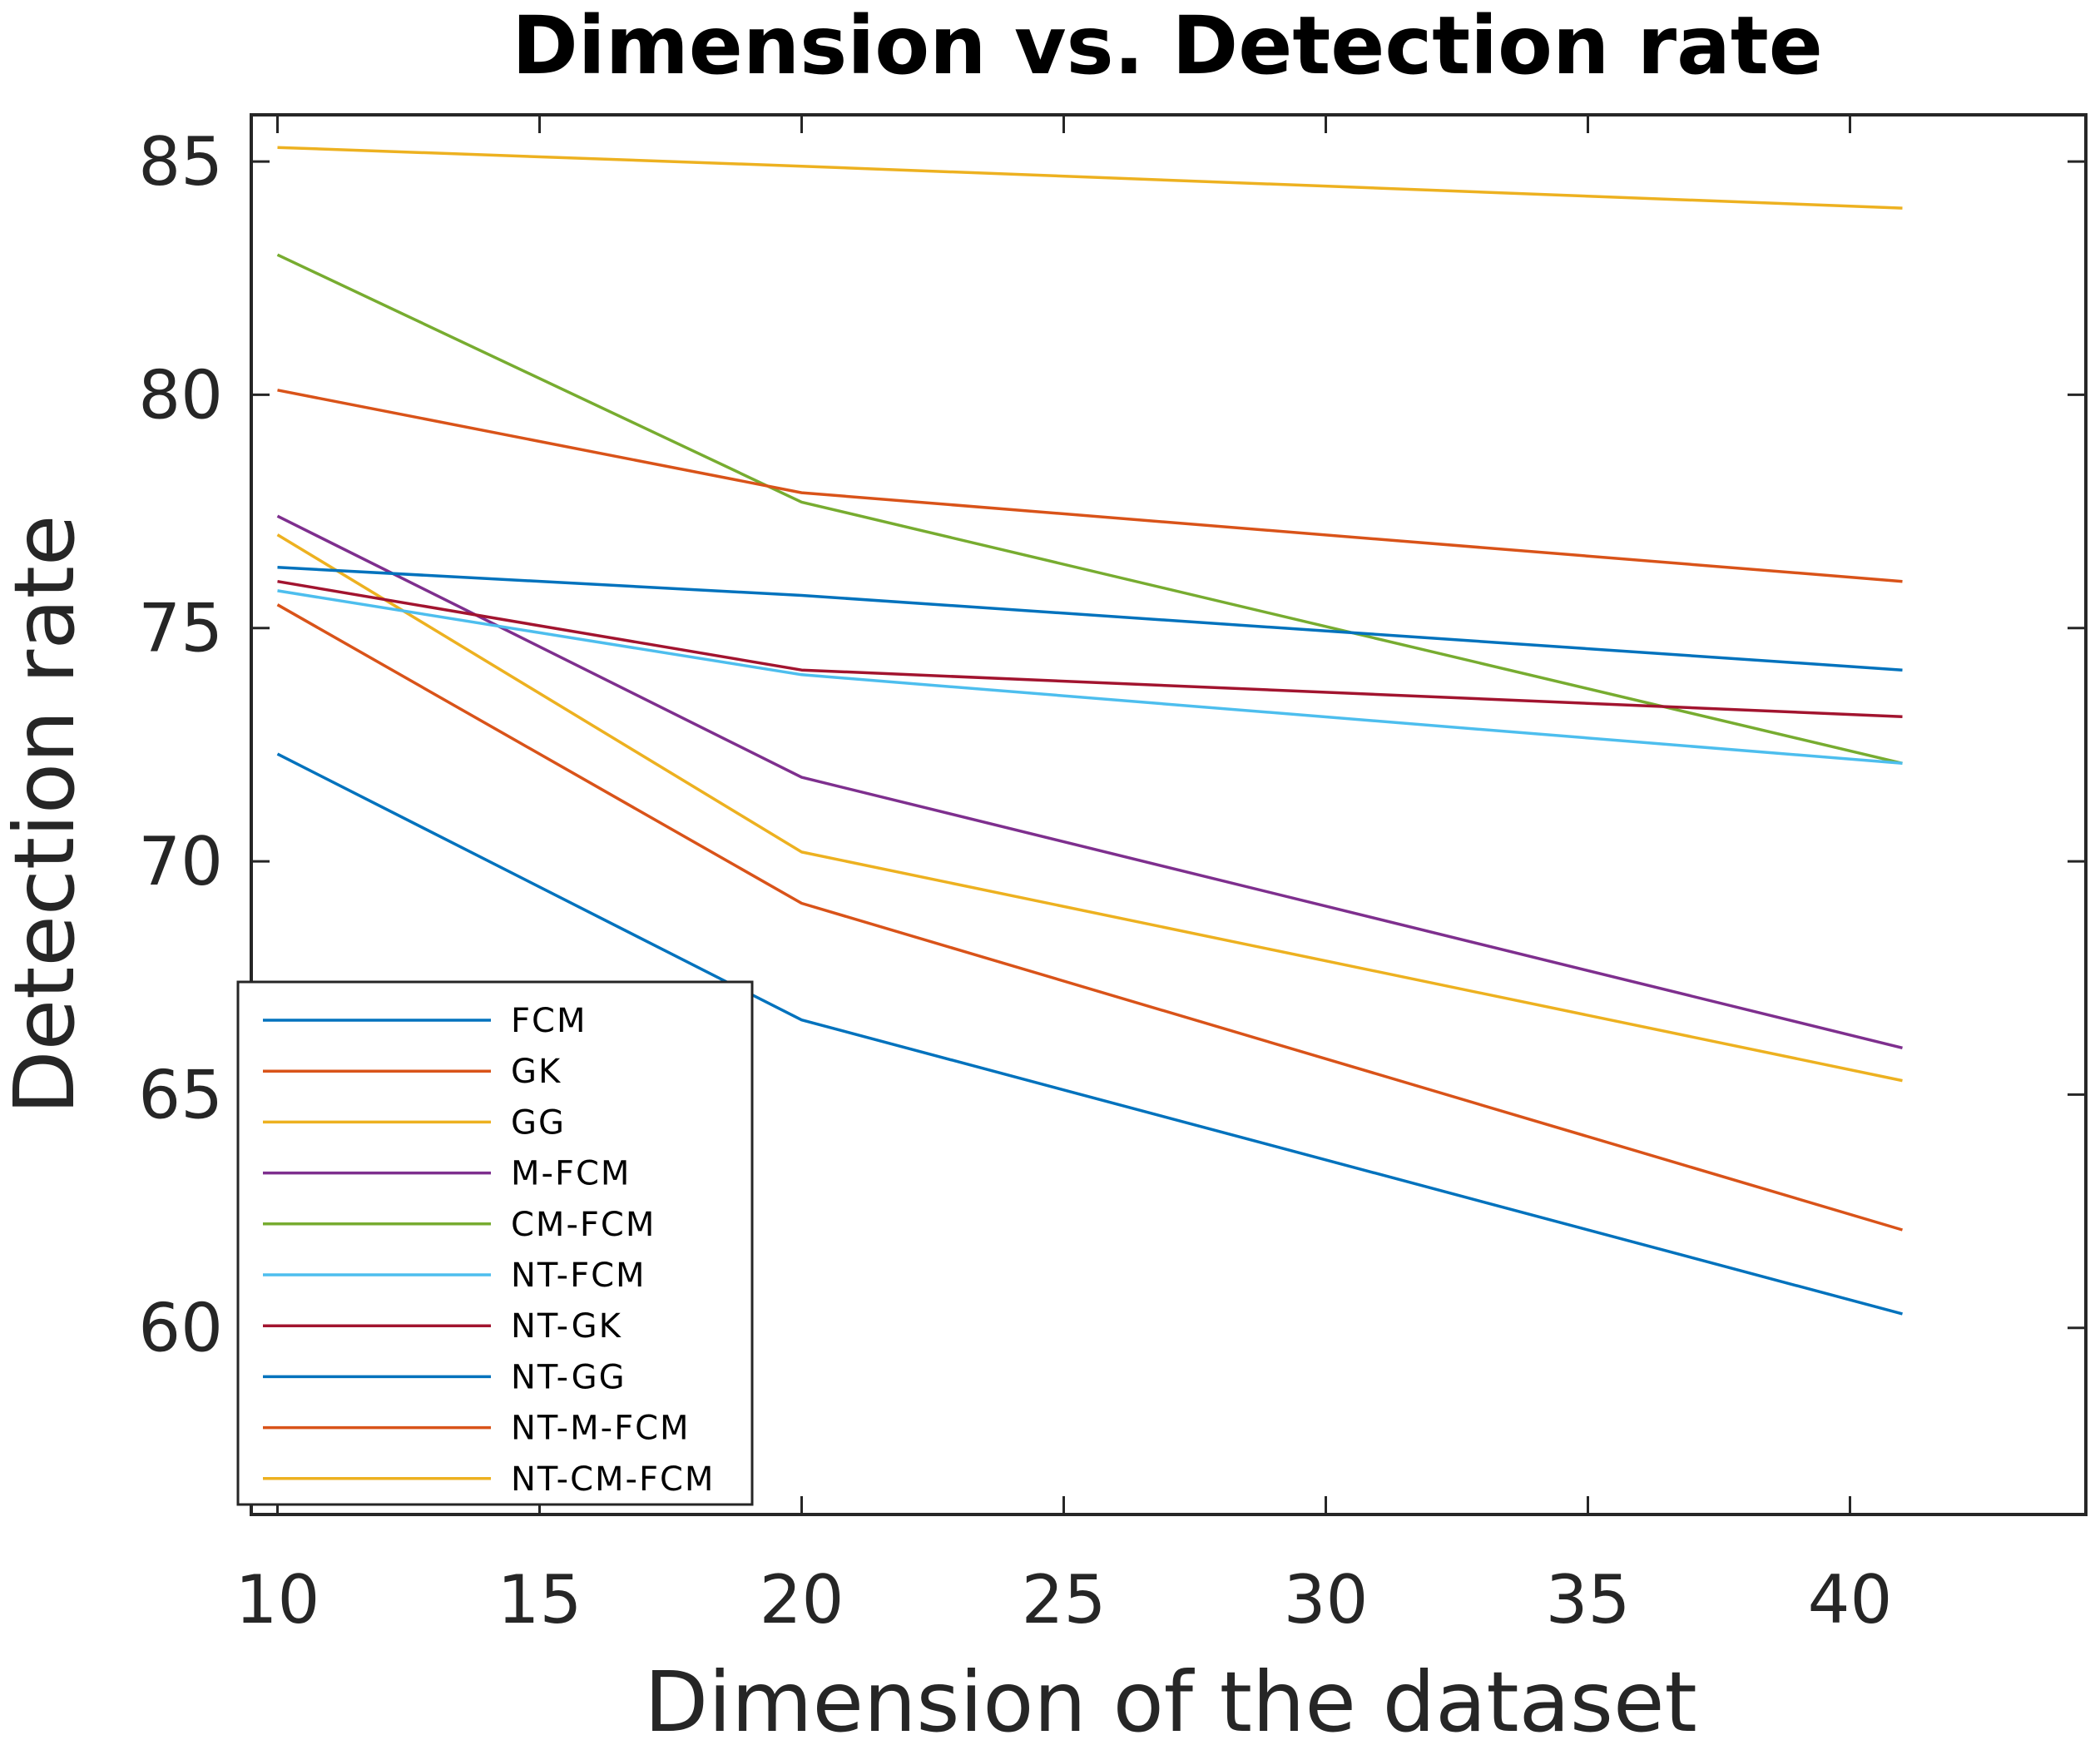 The width and height of the screenshot is (2100, 1740). I want to click on series-line-nt-gk, so click(1090, 649).